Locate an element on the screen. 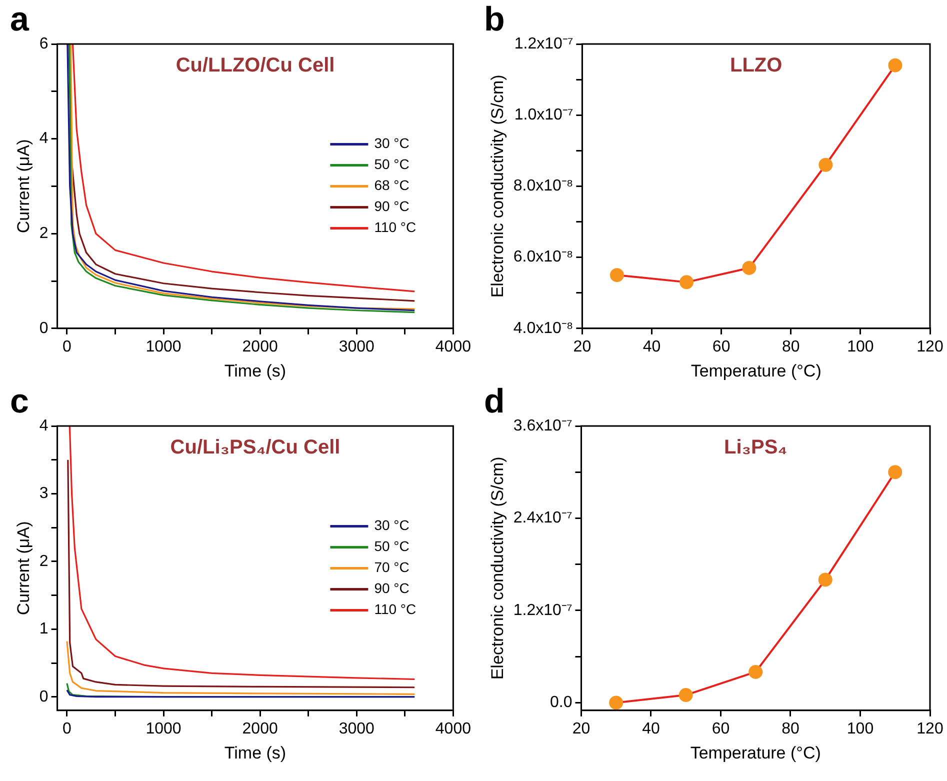  y-tick-label: 2.4x10⁻⁷ is located at coordinates (542, 518).